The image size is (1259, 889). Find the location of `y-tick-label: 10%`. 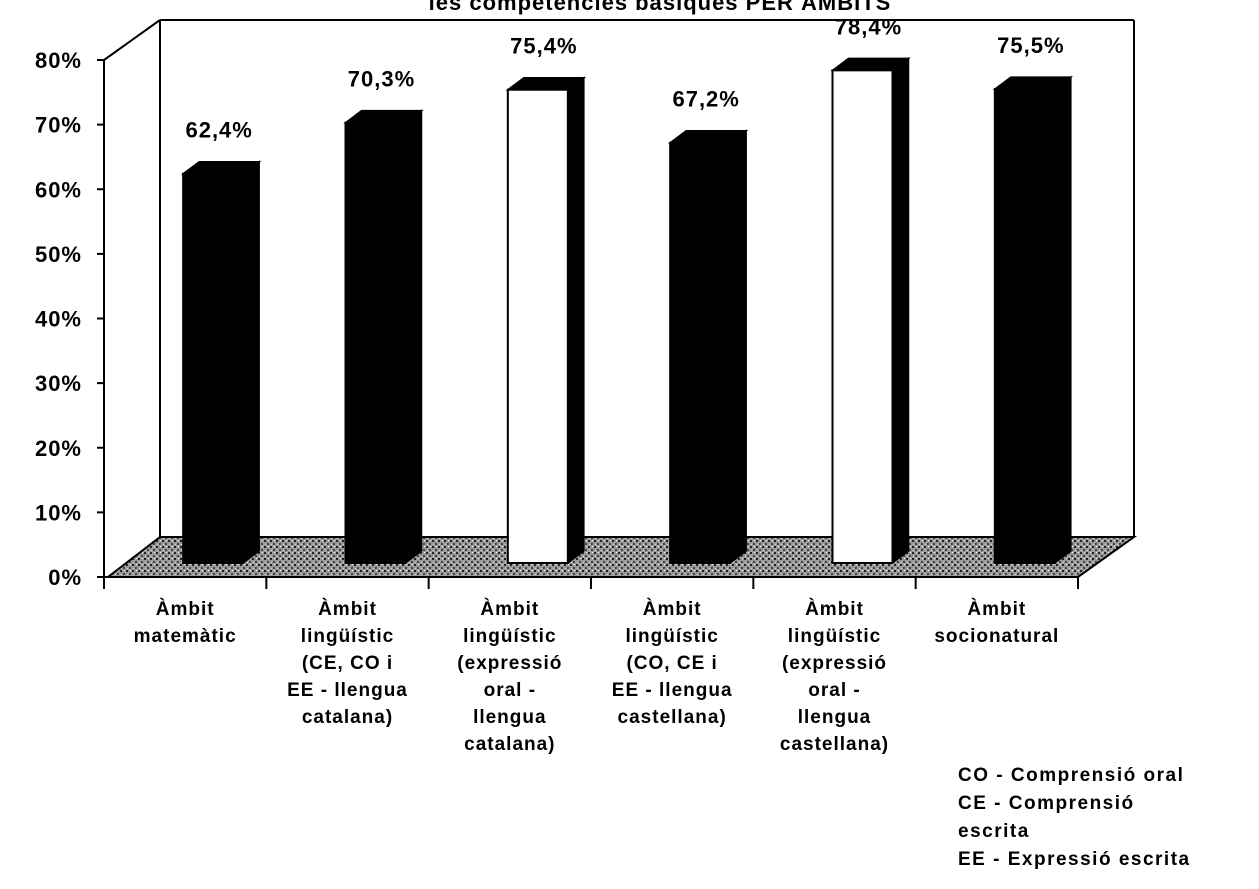

y-tick-label: 10% is located at coordinates (58, 512).